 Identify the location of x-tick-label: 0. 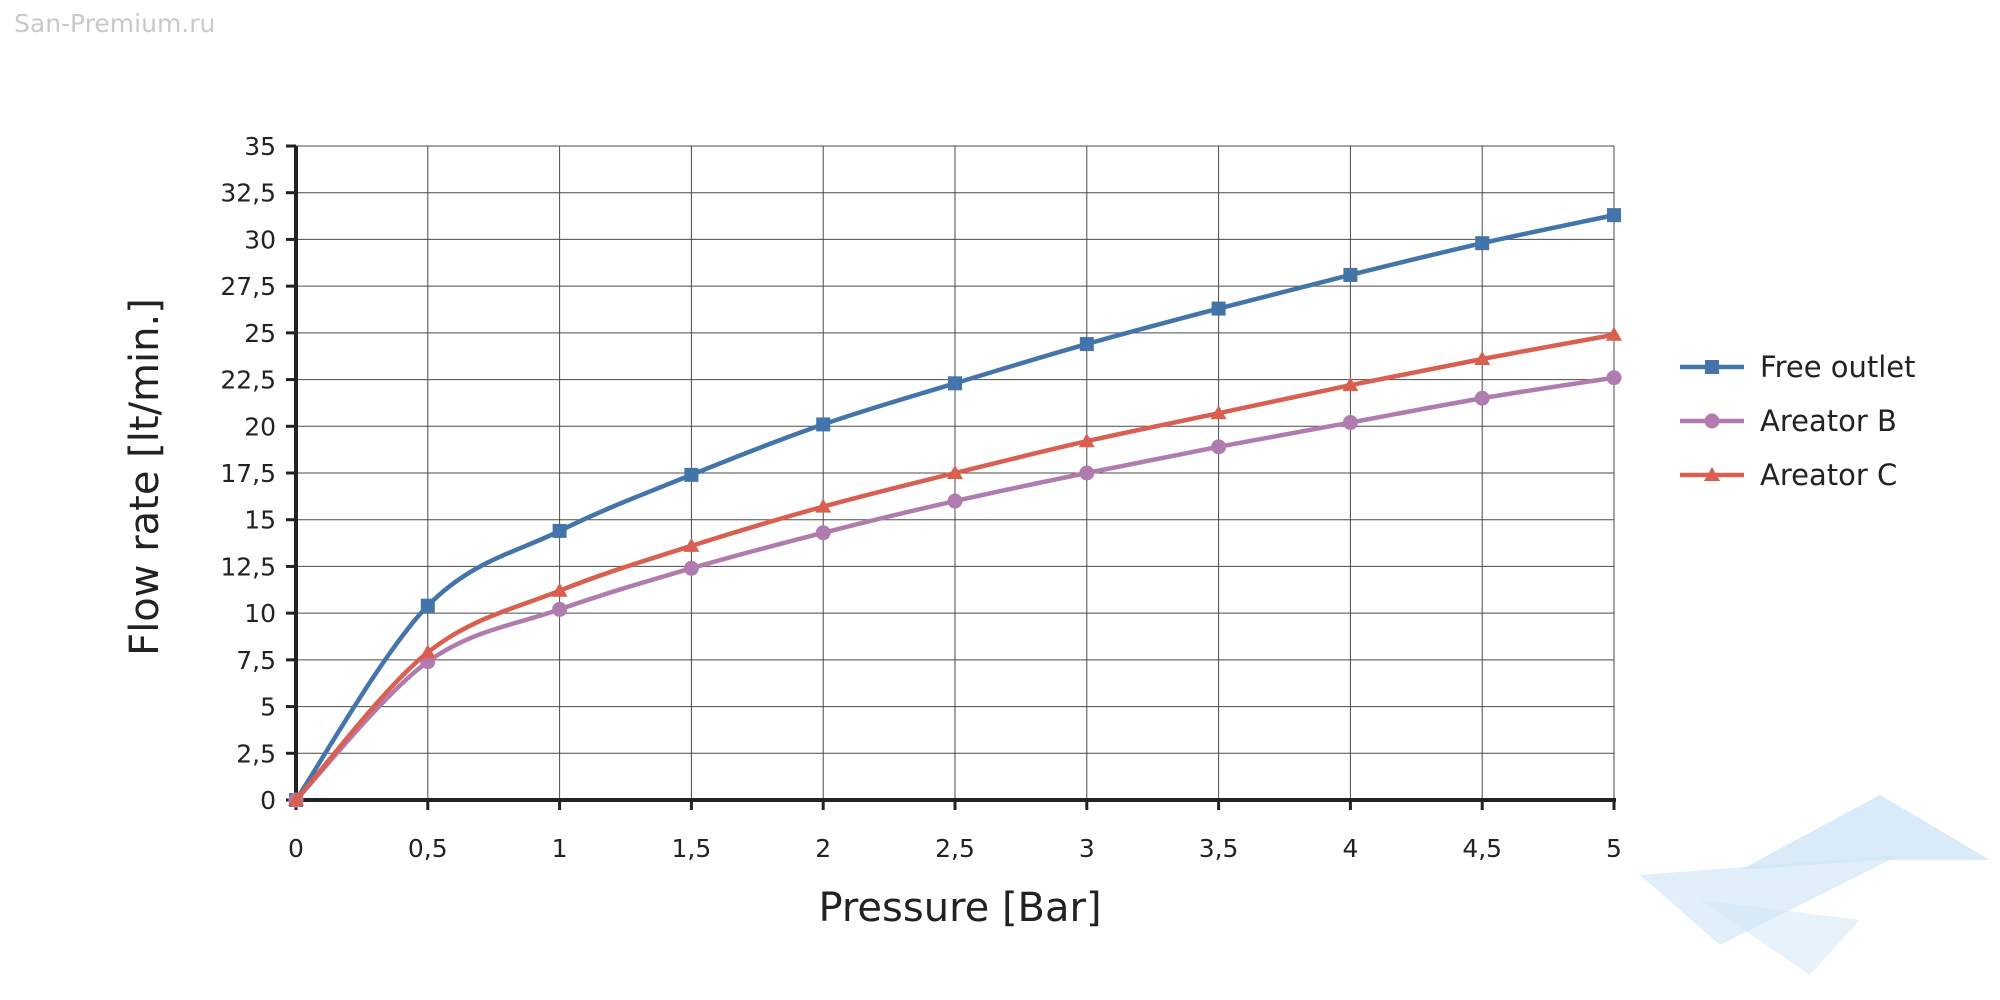
(296, 848).